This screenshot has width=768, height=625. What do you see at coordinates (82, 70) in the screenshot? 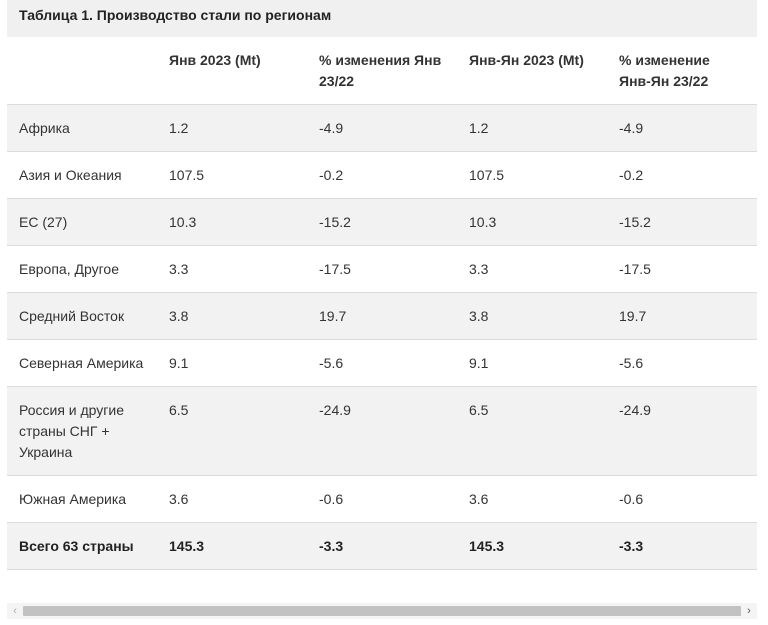
I see `header-region` at bounding box center [82, 70].